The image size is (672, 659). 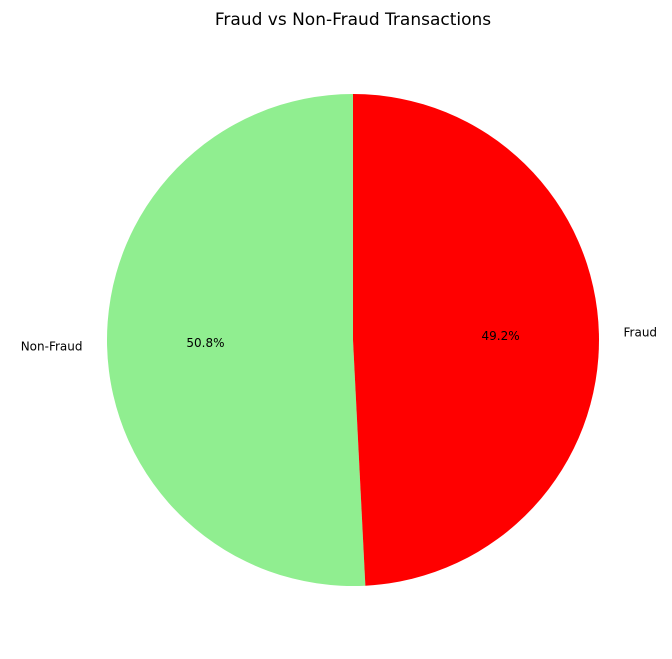 What do you see at coordinates (353, 20) in the screenshot?
I see `chart-title: Fraud vs Non-Fraud Transactions` at bounding box center [353, 20].